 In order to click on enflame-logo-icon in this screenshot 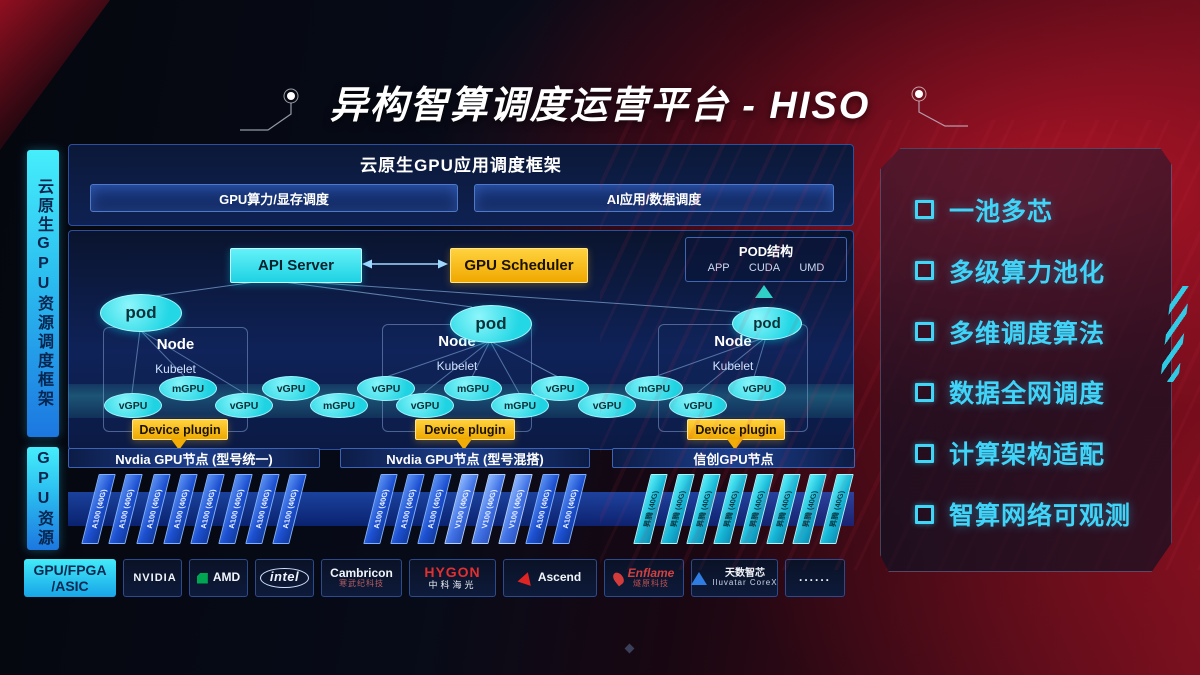, I will do `click(618, 578)`.